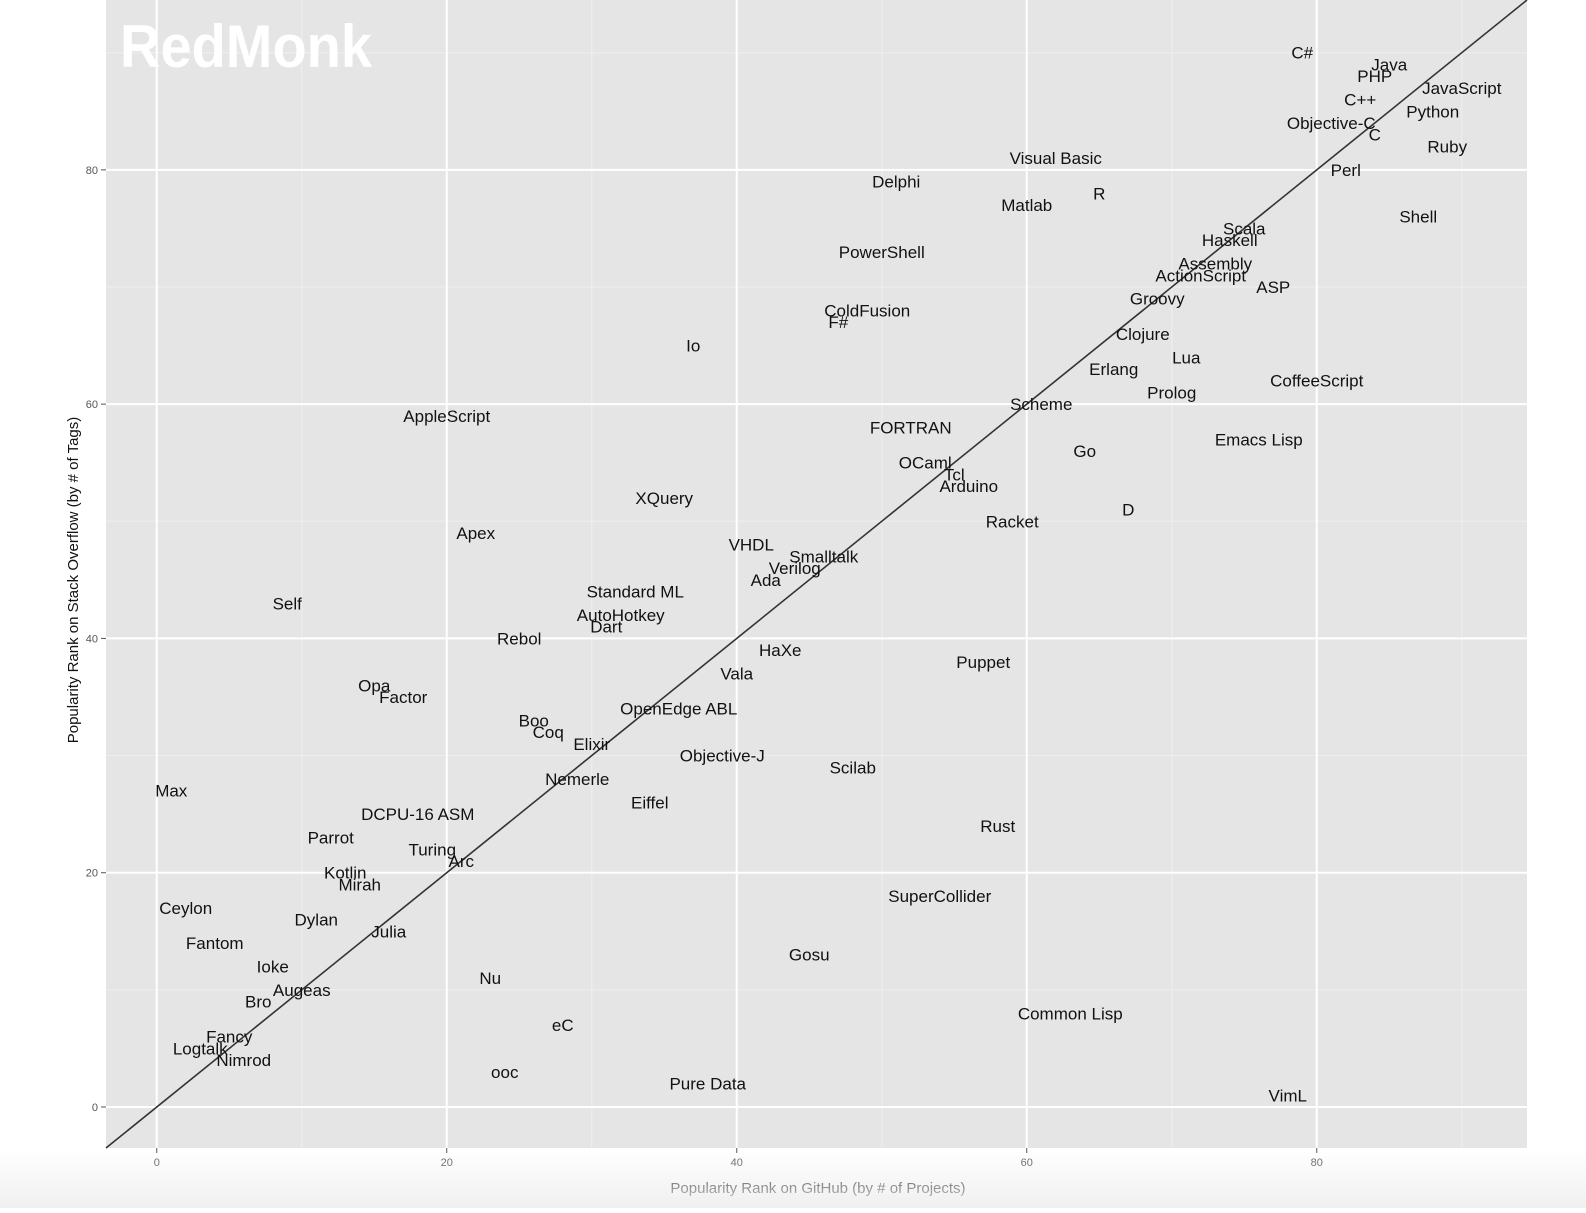 The image size is (1586, 1213). Describe the element at coordinates (1128, 510) in the screenshot. I see `data-point-label: D` at that location.